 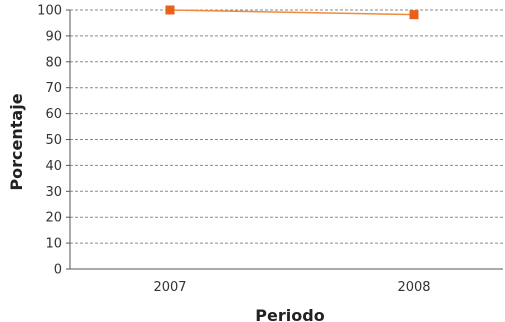 I want to click on y-tick-label: 80, so click(x=53, y=62).